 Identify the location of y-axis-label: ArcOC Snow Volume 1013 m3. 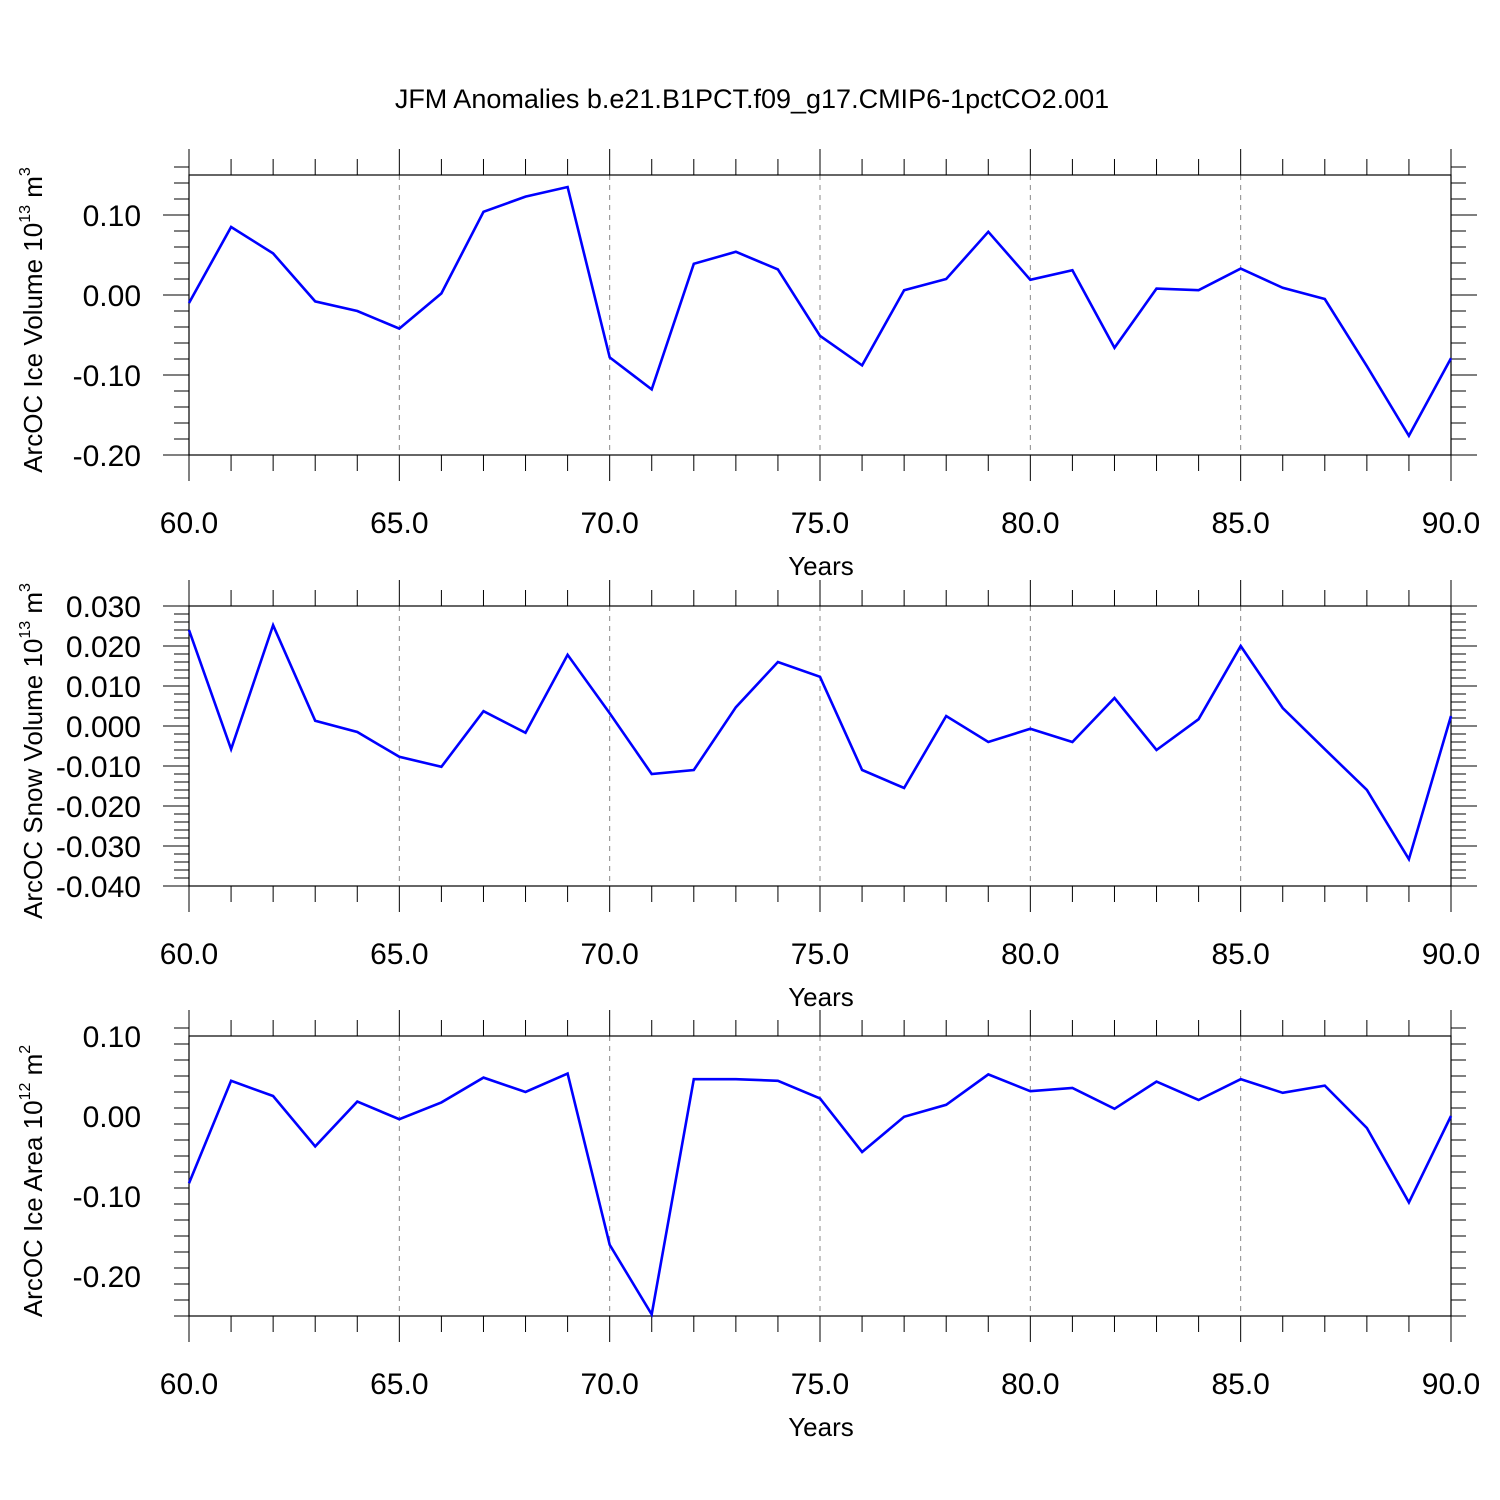
(32, 751).